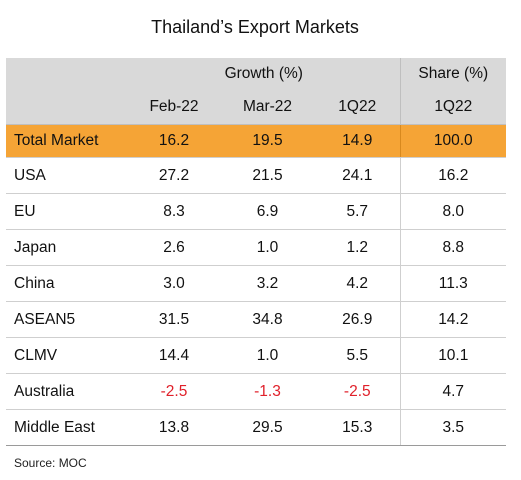 The image size is (521, 480). I want to click on table-row: China 3.0 3.2 4.2 11.3, so click(256, 283).